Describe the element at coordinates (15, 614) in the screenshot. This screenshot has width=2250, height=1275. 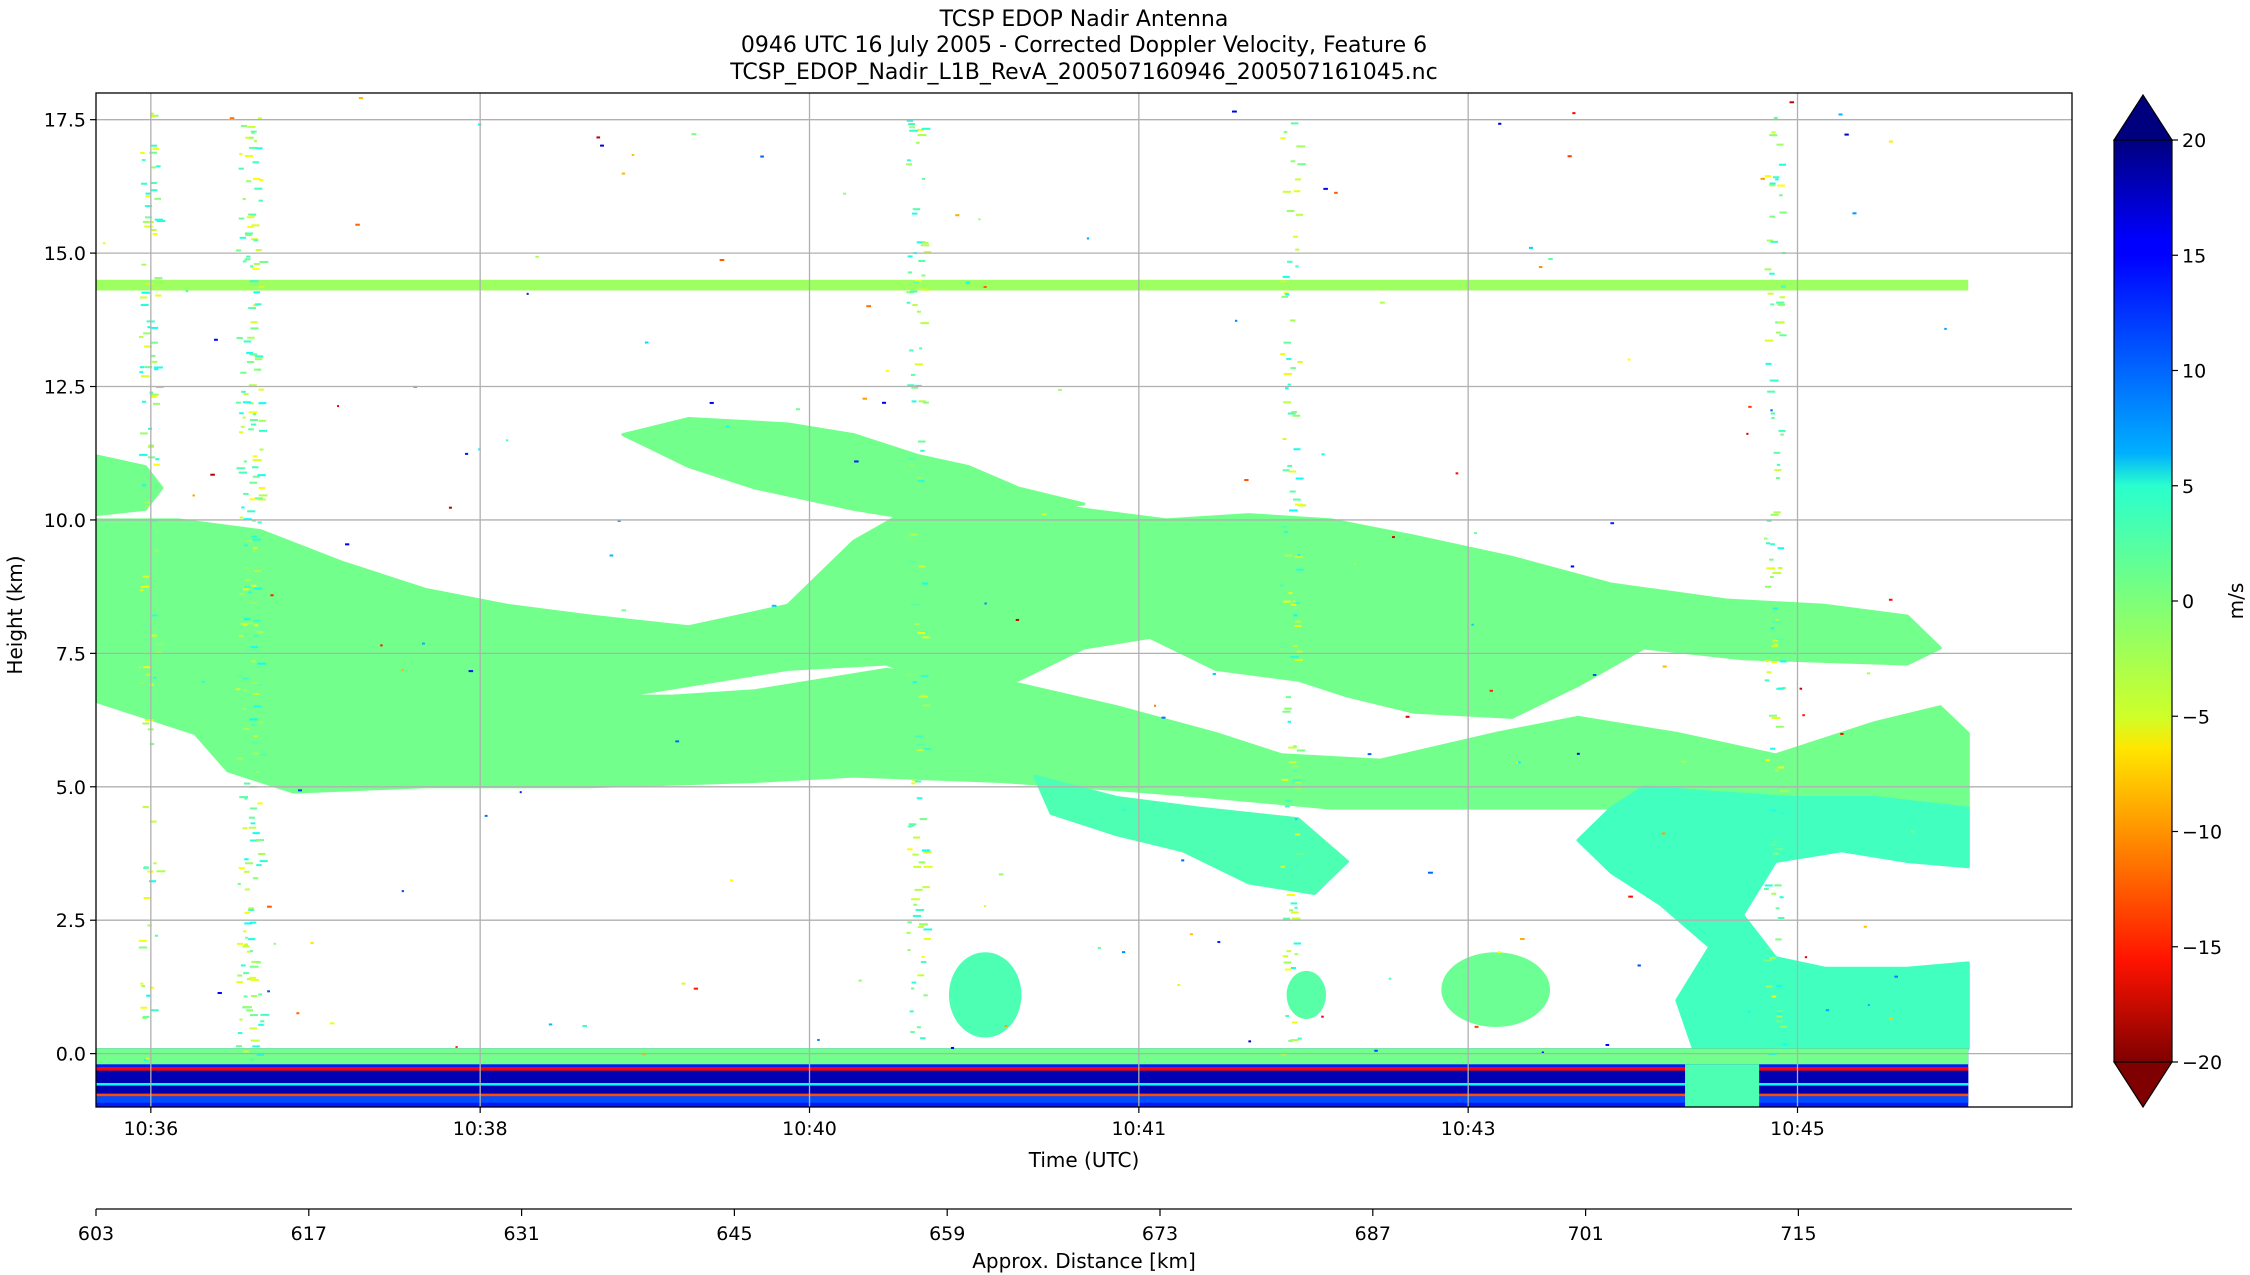
I see `y-axis-label: Height (km)` at that location.